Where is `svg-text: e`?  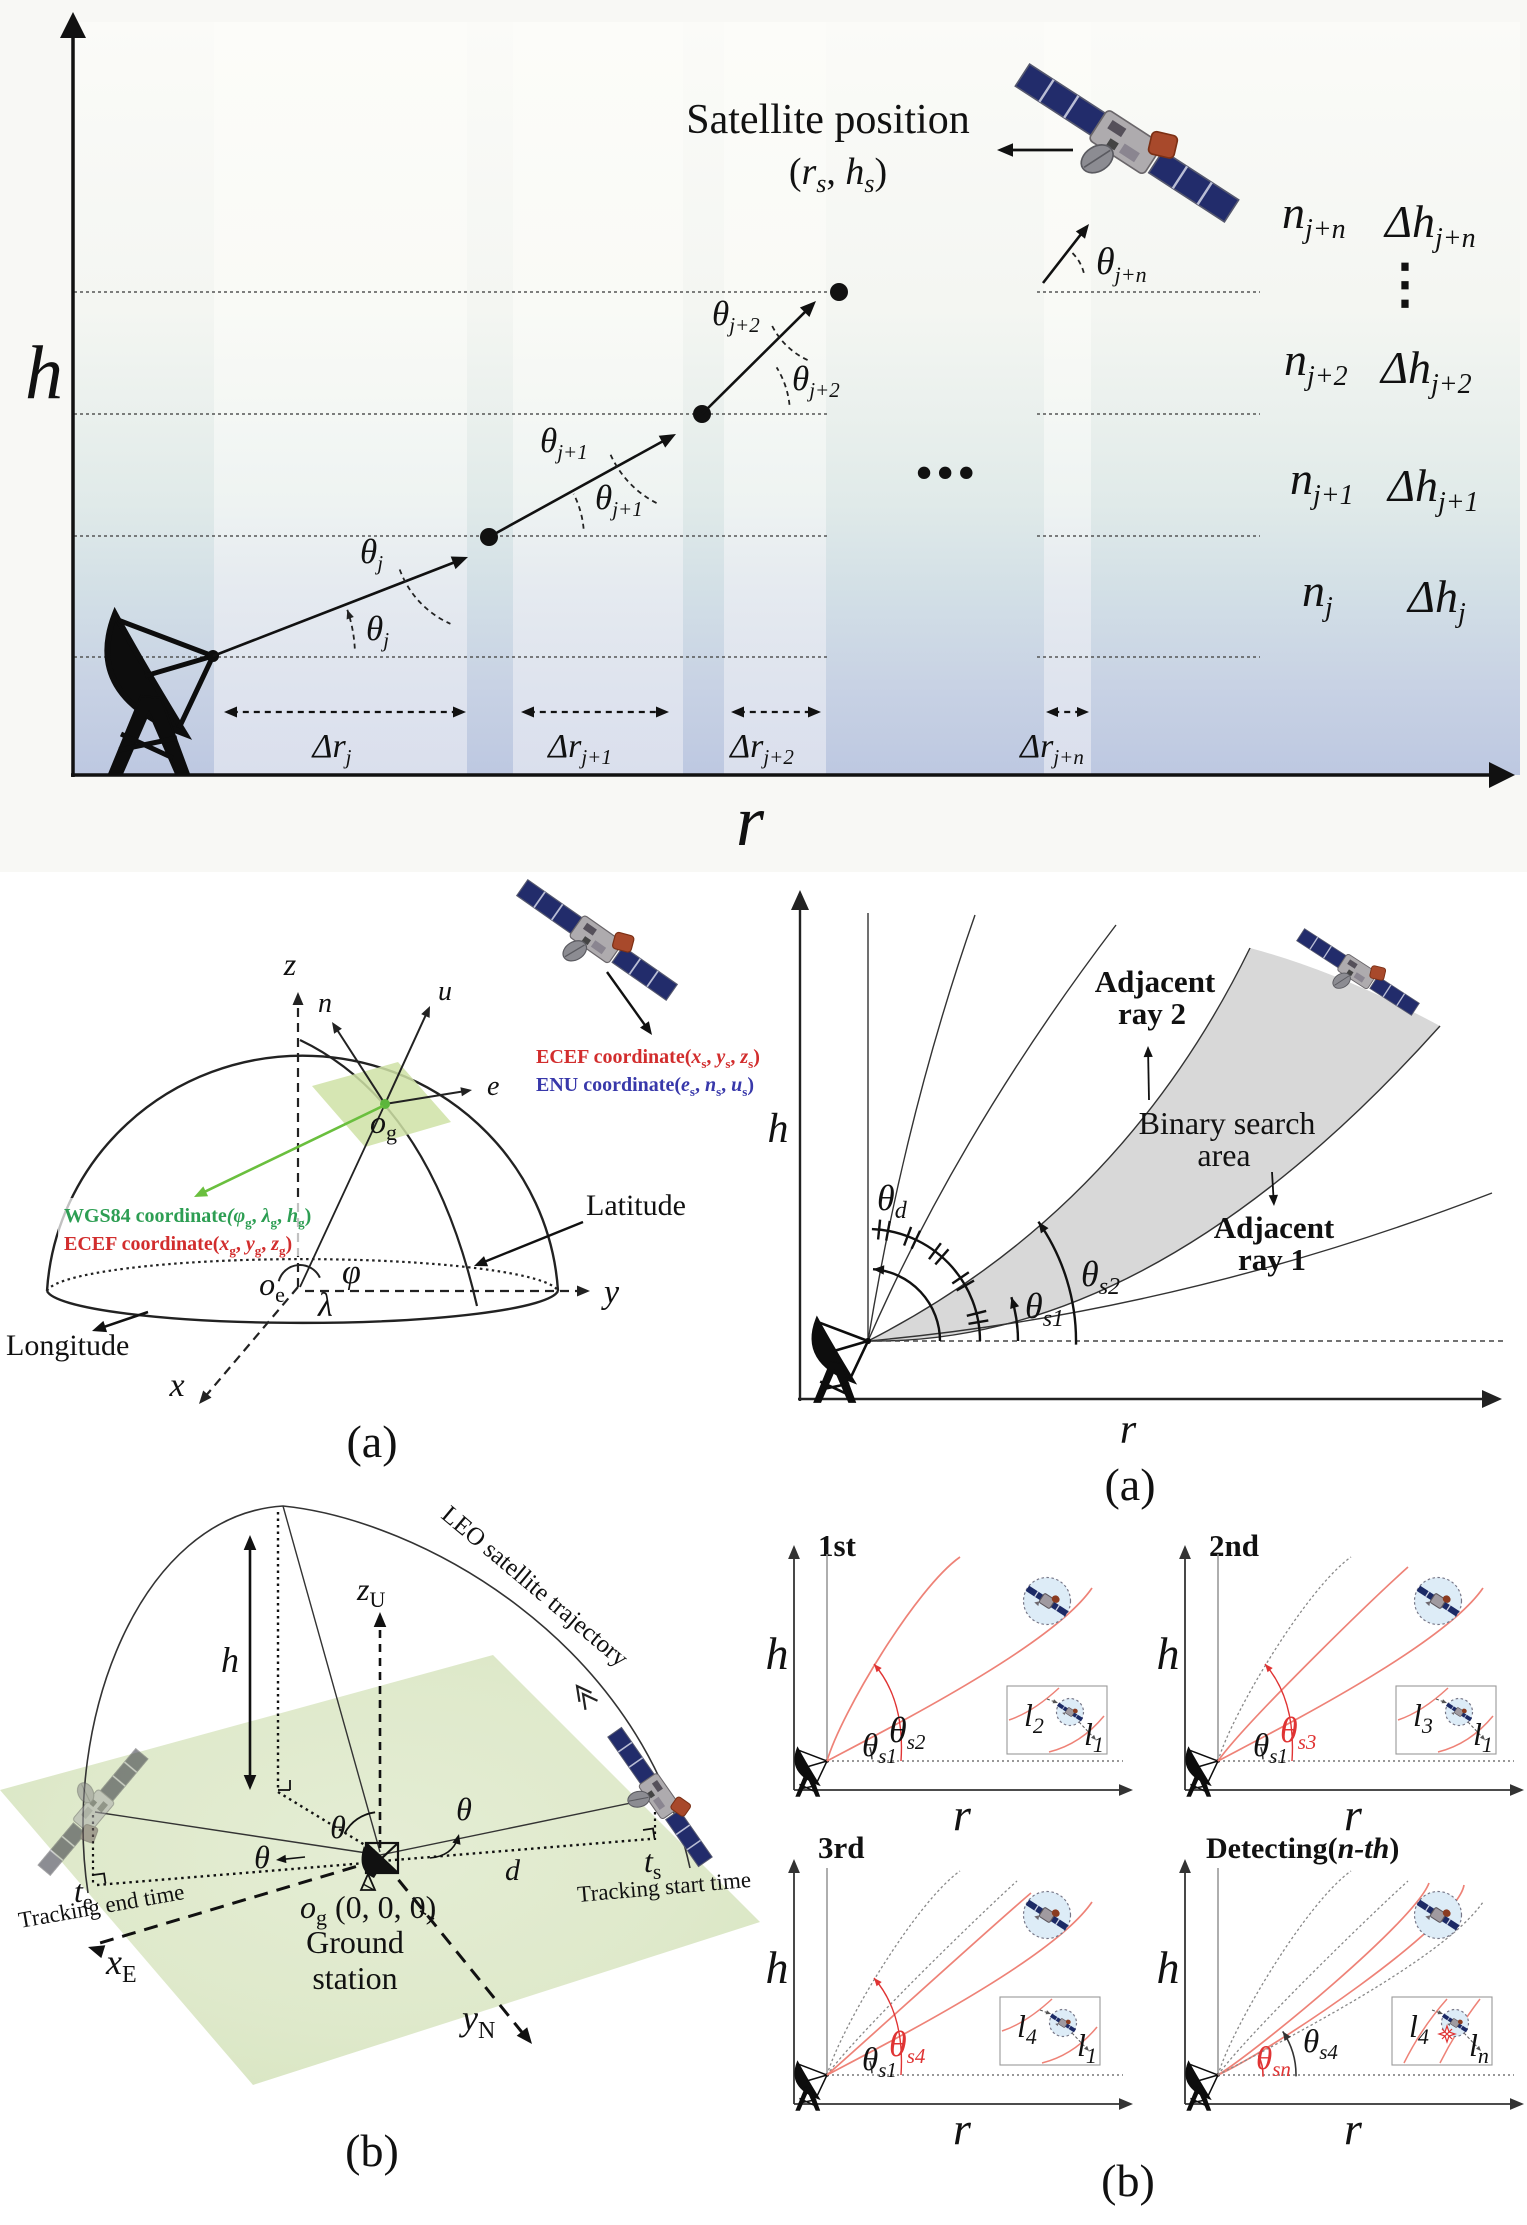 svg-text: e is located at coordinates (493, 1086).